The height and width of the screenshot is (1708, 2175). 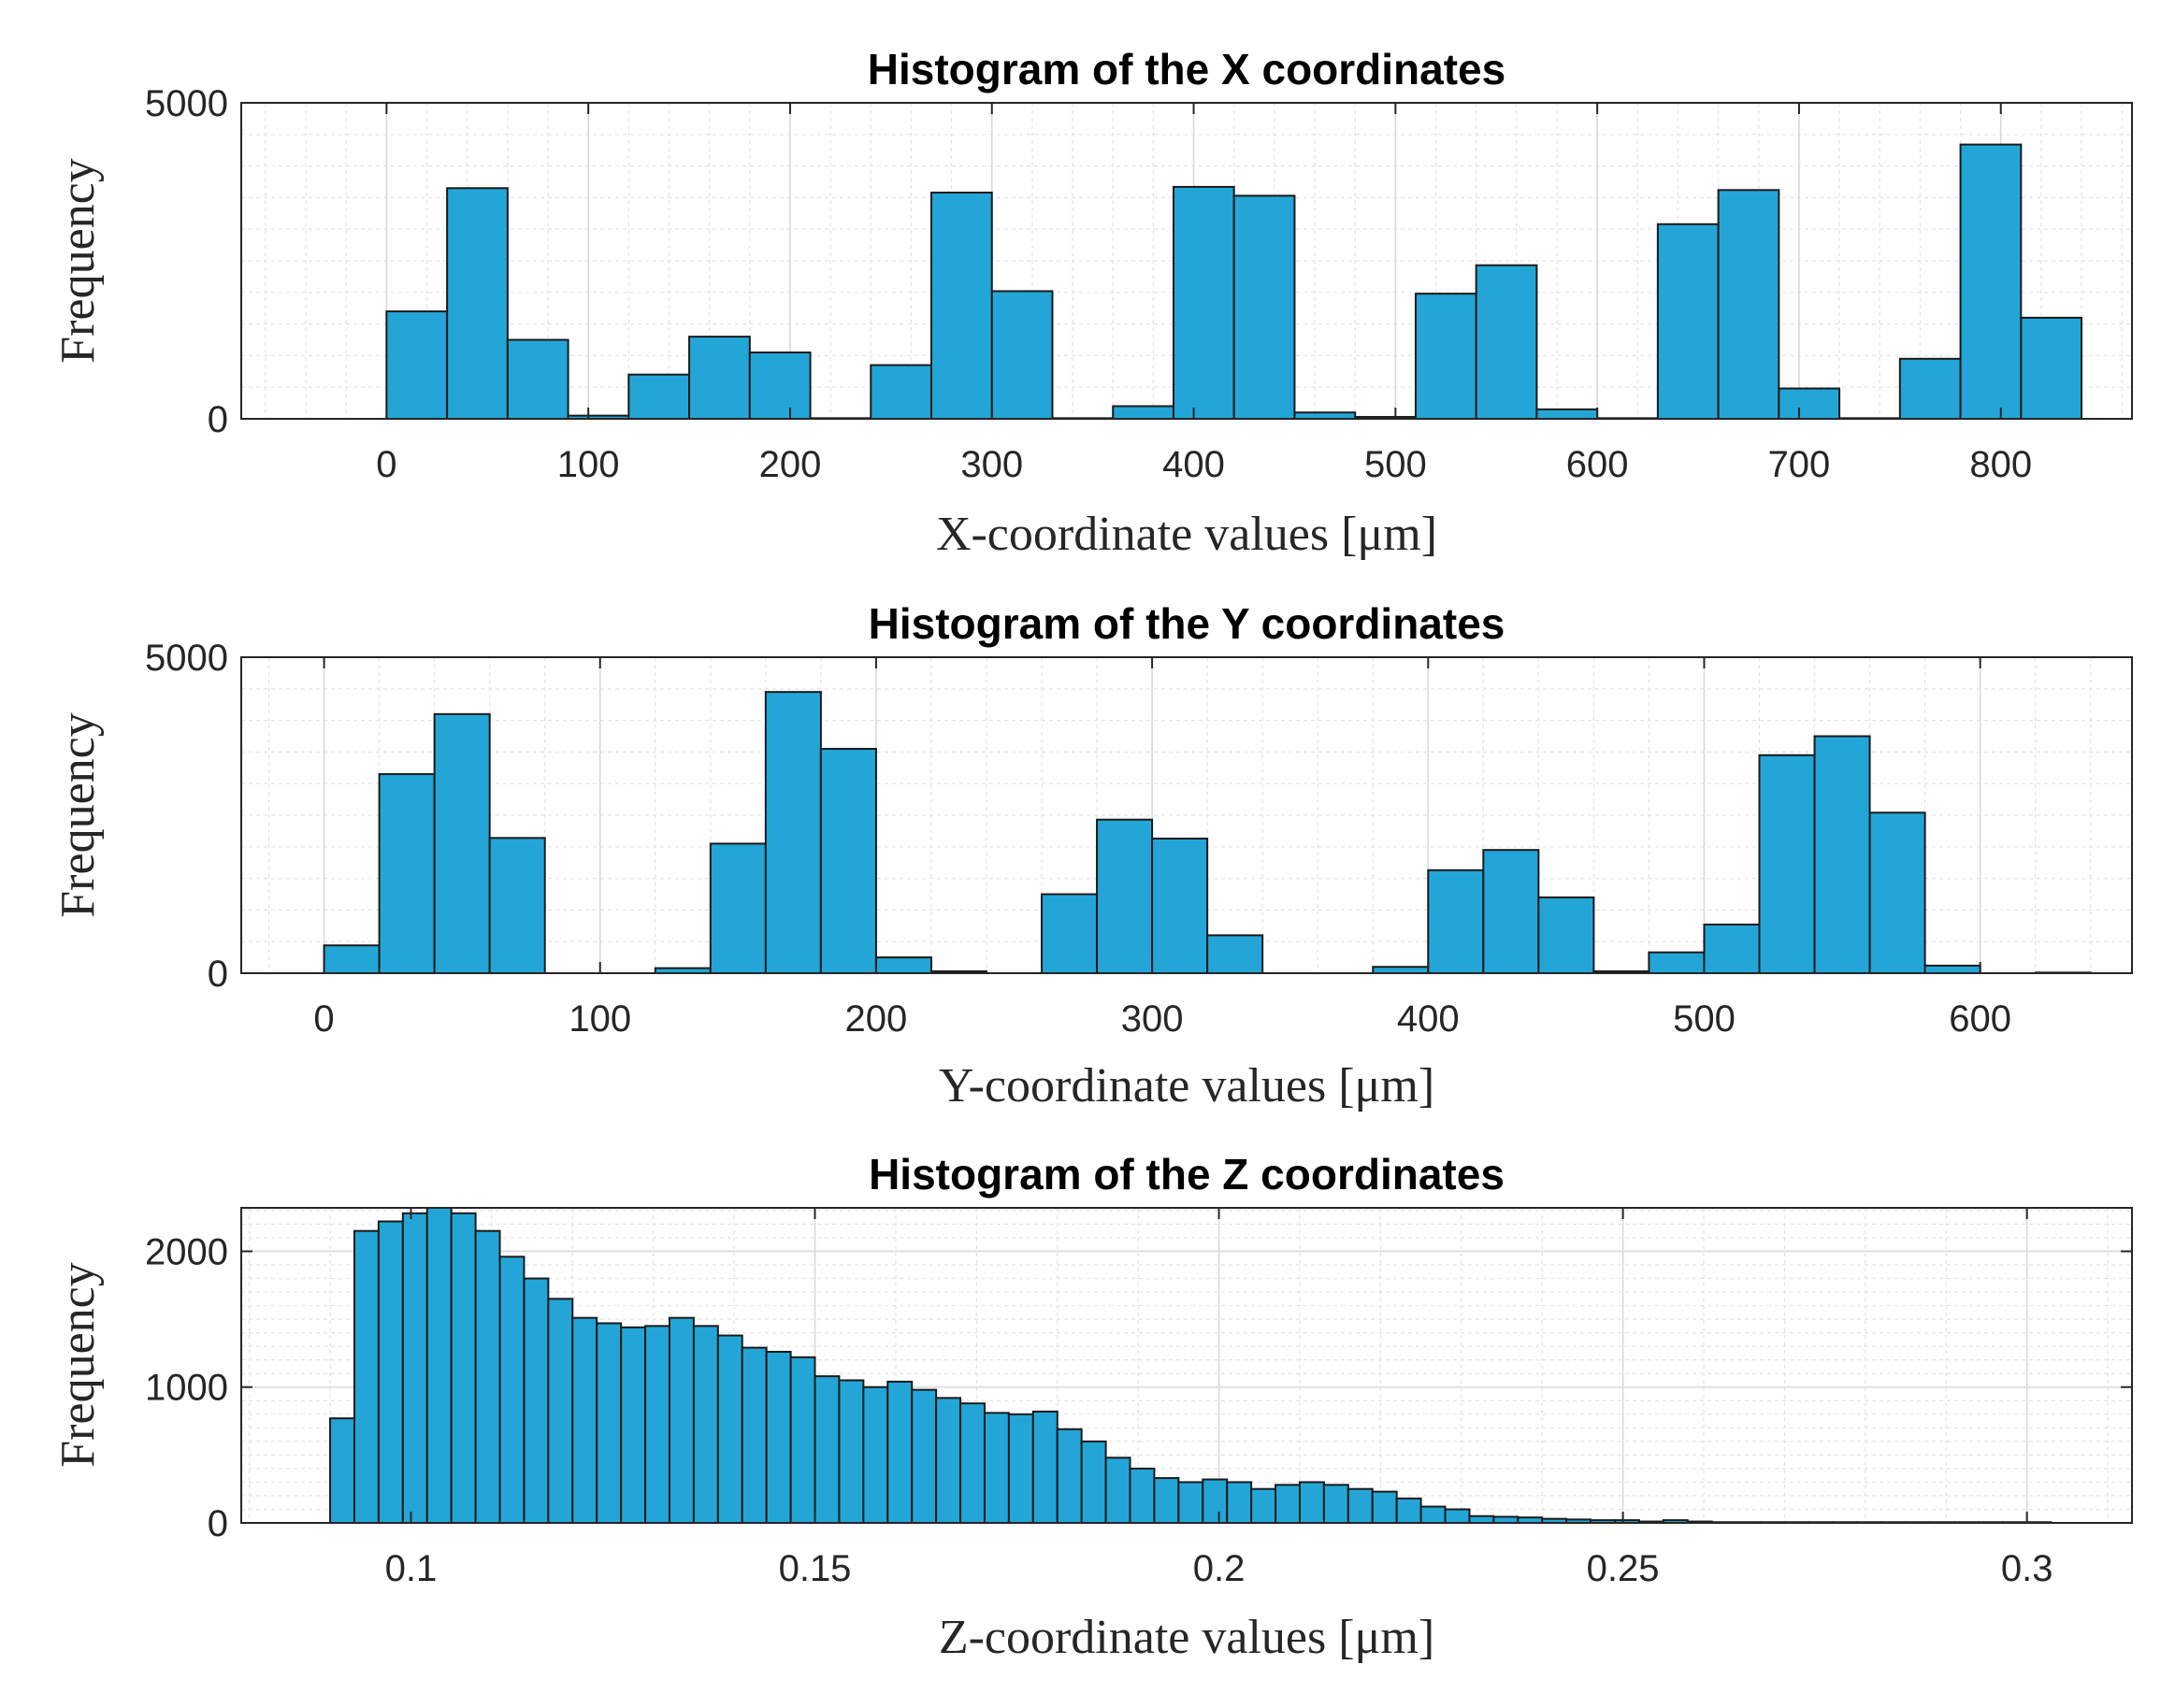 I want to click on chart-title: Histogram of the Y coordinates, so click(x=1187, y=623).